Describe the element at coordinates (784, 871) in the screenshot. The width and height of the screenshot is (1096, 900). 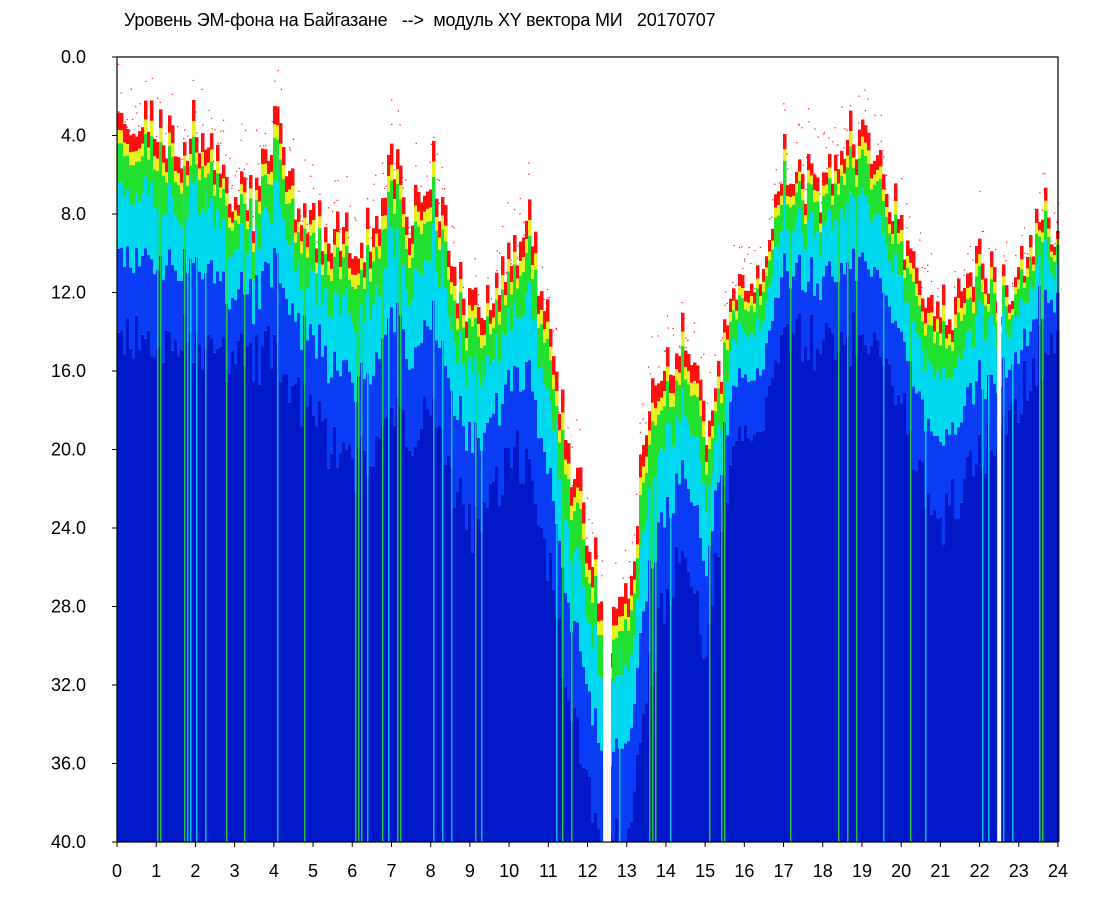
I see `x-tick-label: 17` at that location.